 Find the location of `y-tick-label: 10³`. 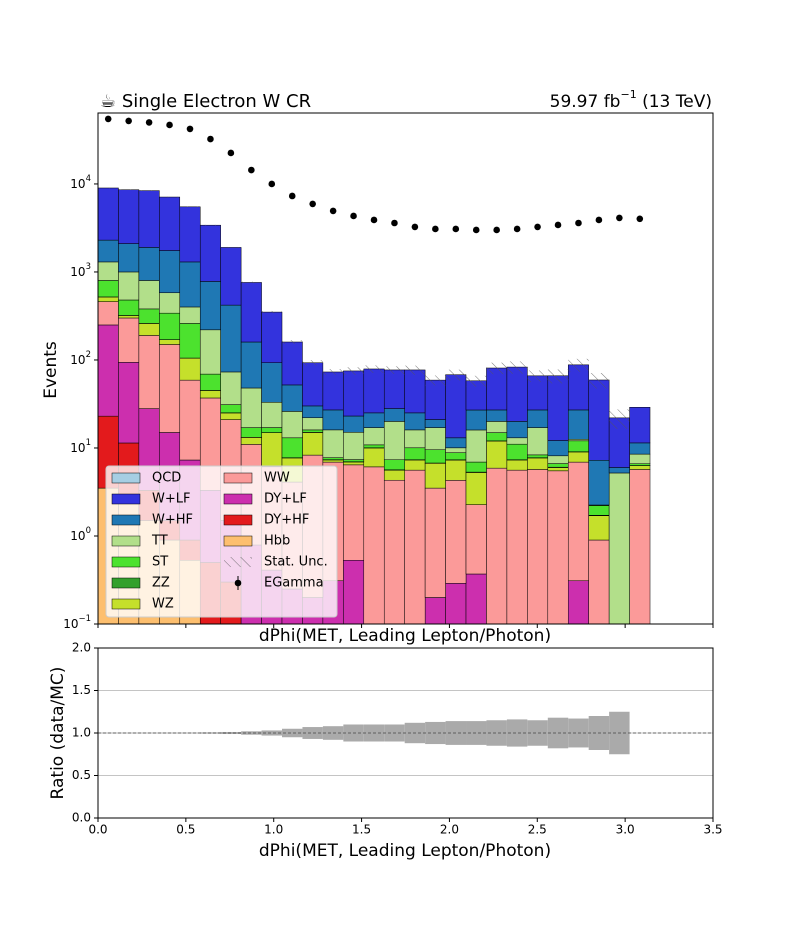

y-tick-label: 10³ is located at coordinates (80, 269).